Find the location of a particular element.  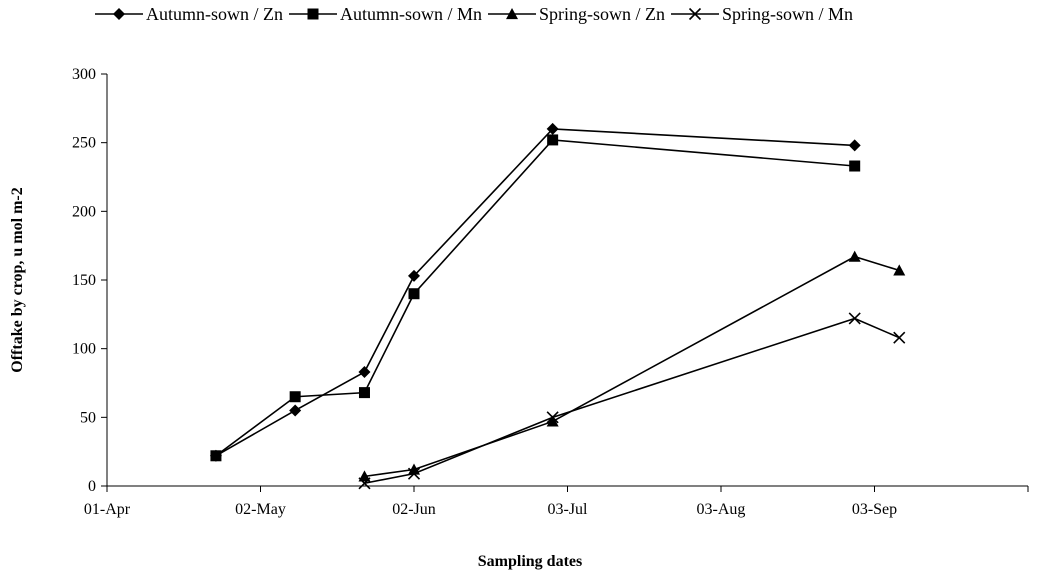

legend-item: Autumn-sown / Mn is located at coordinates (385, 14).